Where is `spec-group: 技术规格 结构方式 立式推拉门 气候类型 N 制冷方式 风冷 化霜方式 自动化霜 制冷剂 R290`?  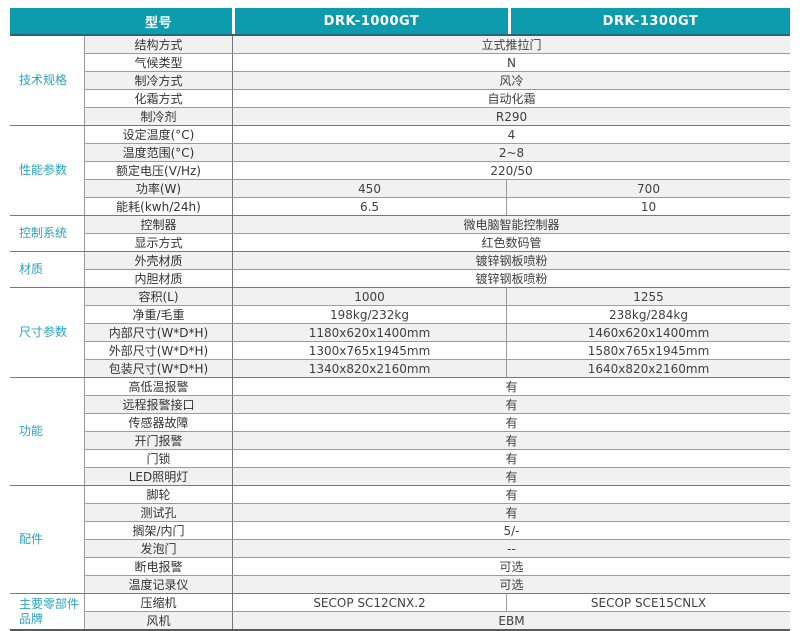 spec-group: 技术规格 结构方式 立式推拉门 气候类型 N 制冷方式 风冷 化霜方式 自动化霜 制冷剂 R290 is located at coordinates (400, 80).